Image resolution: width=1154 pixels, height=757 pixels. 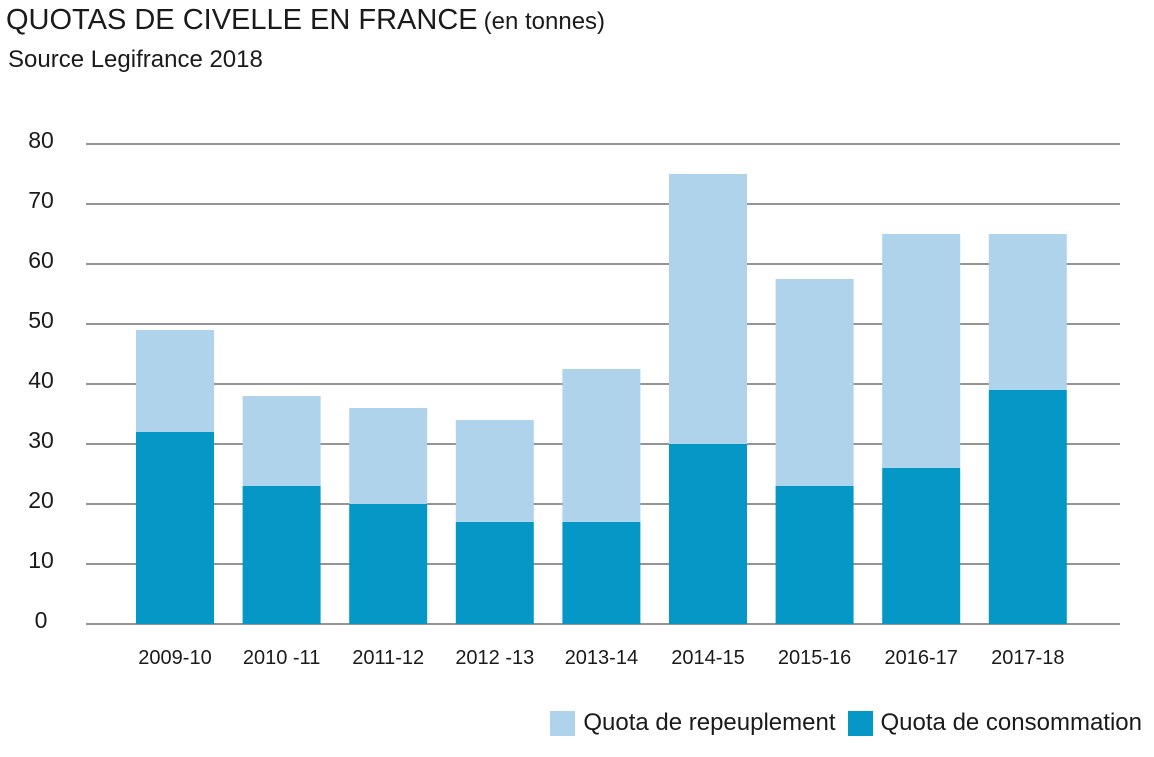 I want to click on legend-item-repeuplement: Quota de repeuplement, so click(x=693, y=723).